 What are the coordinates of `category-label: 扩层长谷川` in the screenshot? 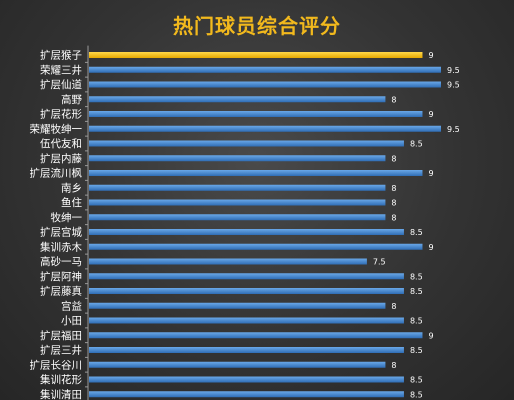 It's located at (56, 364).